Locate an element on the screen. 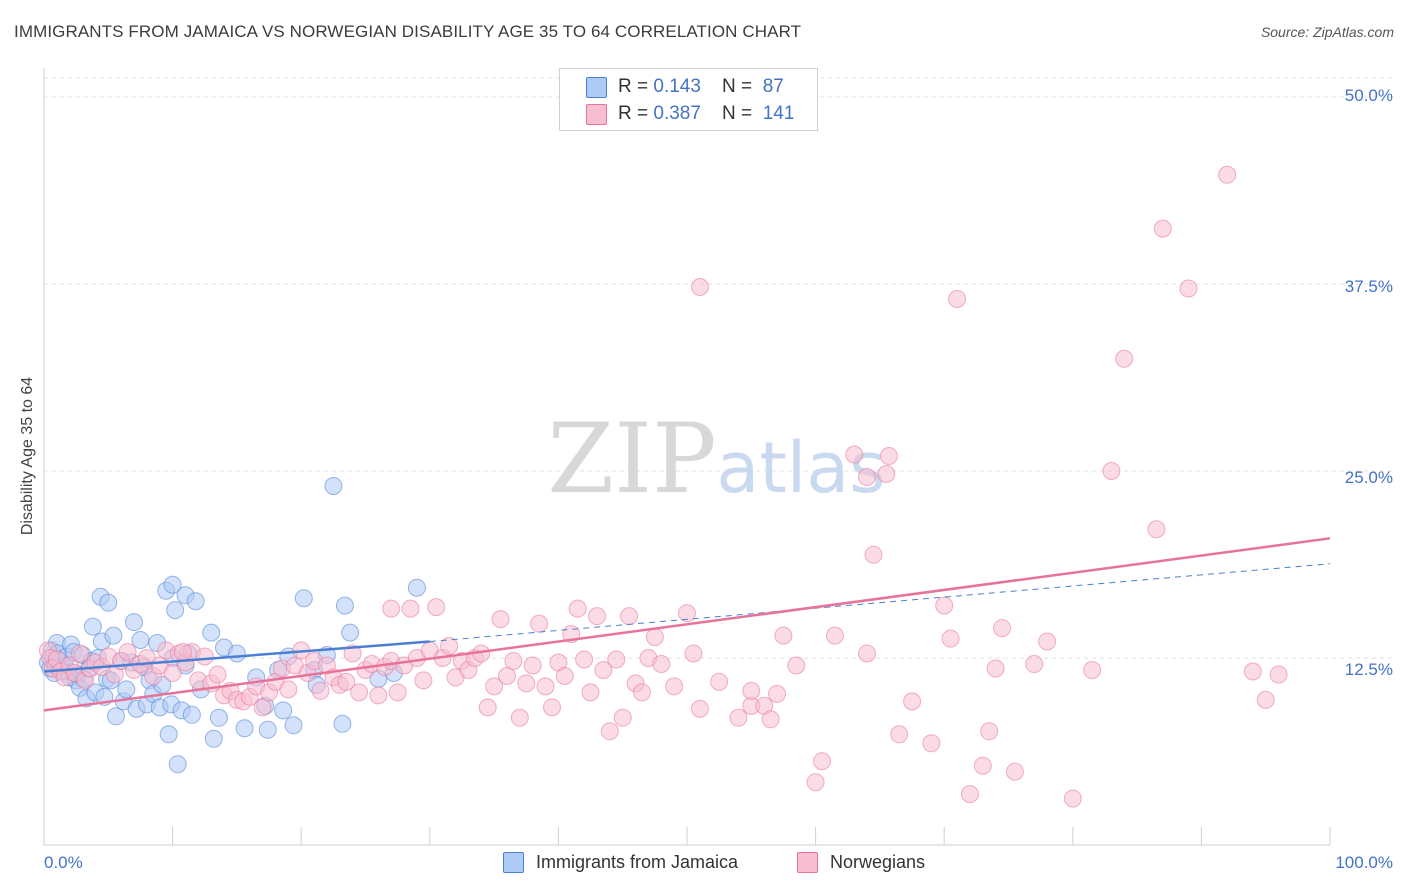 The image size is (1406, 892). watermark-zip: ZIP is located at coordinates (631, 459).